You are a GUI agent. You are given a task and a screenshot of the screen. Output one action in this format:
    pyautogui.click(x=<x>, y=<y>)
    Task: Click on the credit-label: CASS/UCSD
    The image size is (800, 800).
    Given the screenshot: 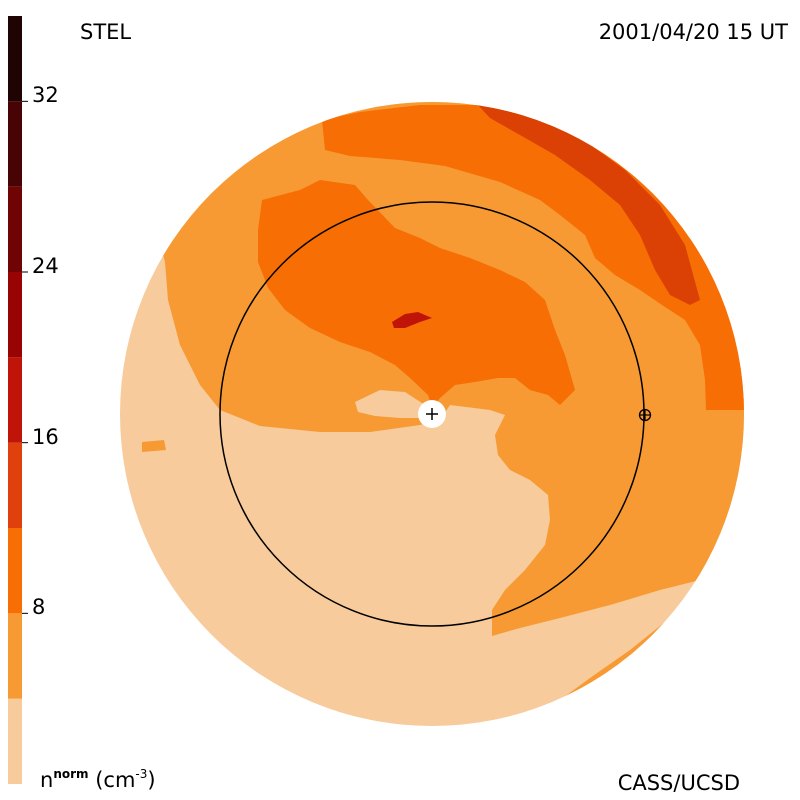 What is the action you would take?
    pyautogui.click(x=678, y=783)
    